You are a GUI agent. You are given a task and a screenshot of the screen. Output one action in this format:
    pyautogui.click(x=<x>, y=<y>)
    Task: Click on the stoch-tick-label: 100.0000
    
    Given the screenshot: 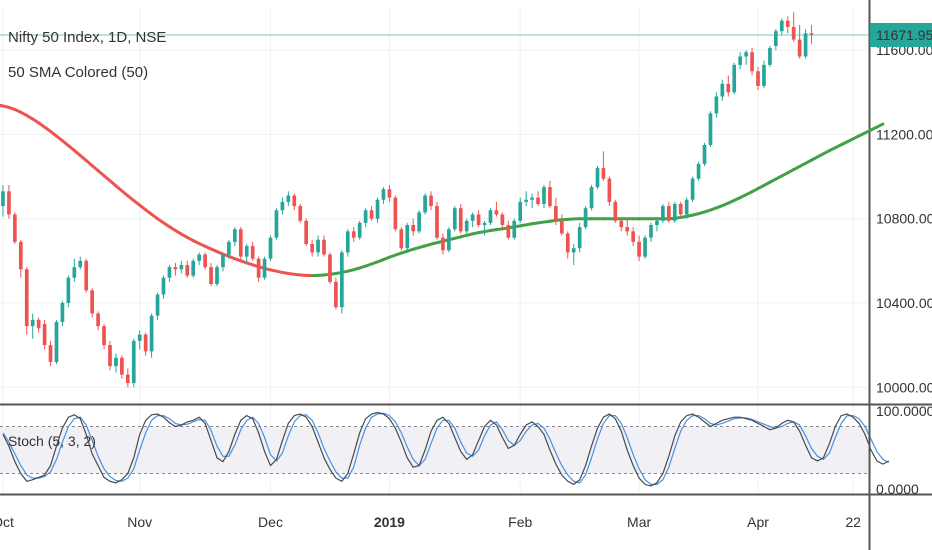 What is the action you would take?
    pyautogui.click(x=904, y=411)
    